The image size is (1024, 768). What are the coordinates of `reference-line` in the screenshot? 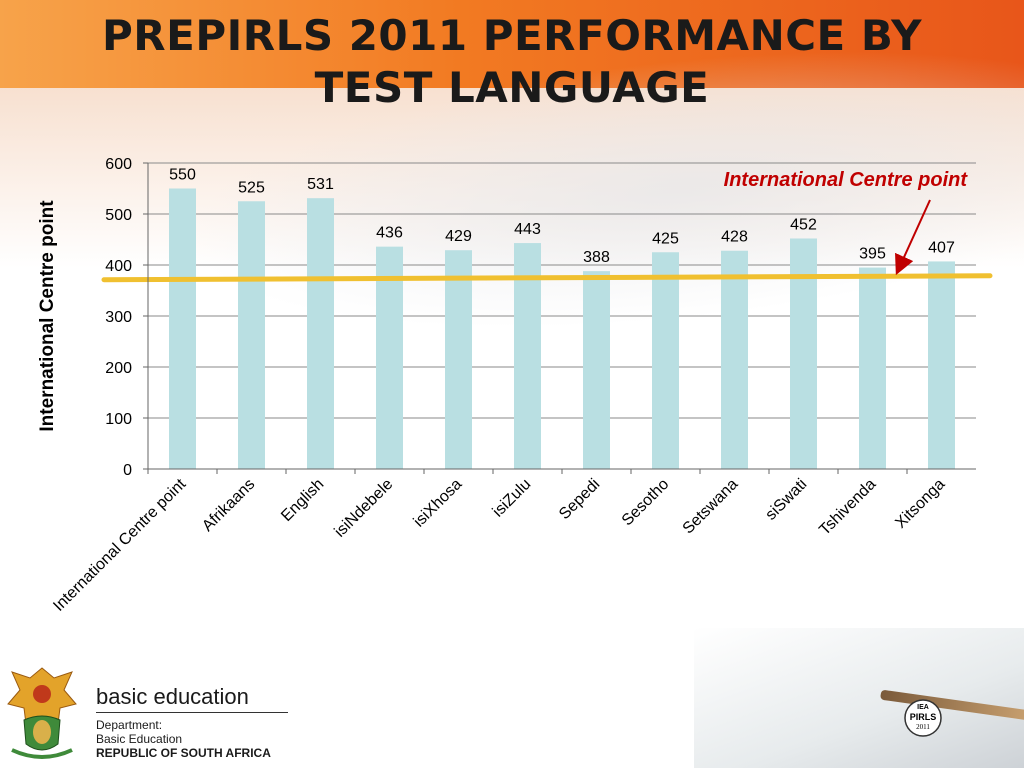 It's located at (547, 278).